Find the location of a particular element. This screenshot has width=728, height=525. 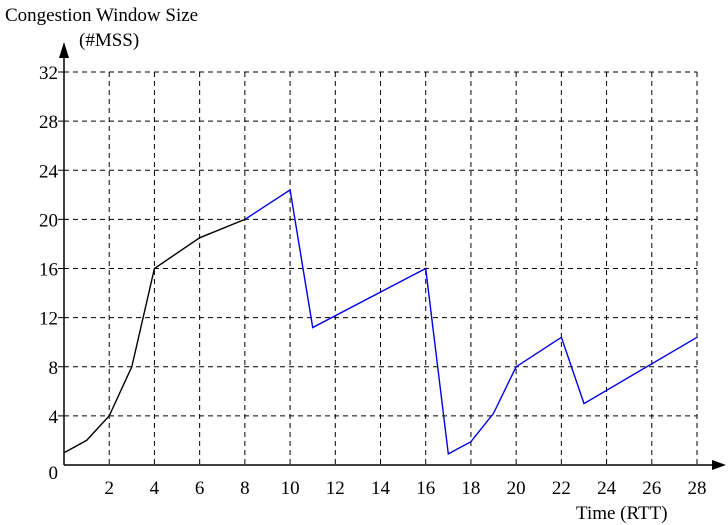

chart-title: Congestion Window Size is located at coordinates (101, 15).